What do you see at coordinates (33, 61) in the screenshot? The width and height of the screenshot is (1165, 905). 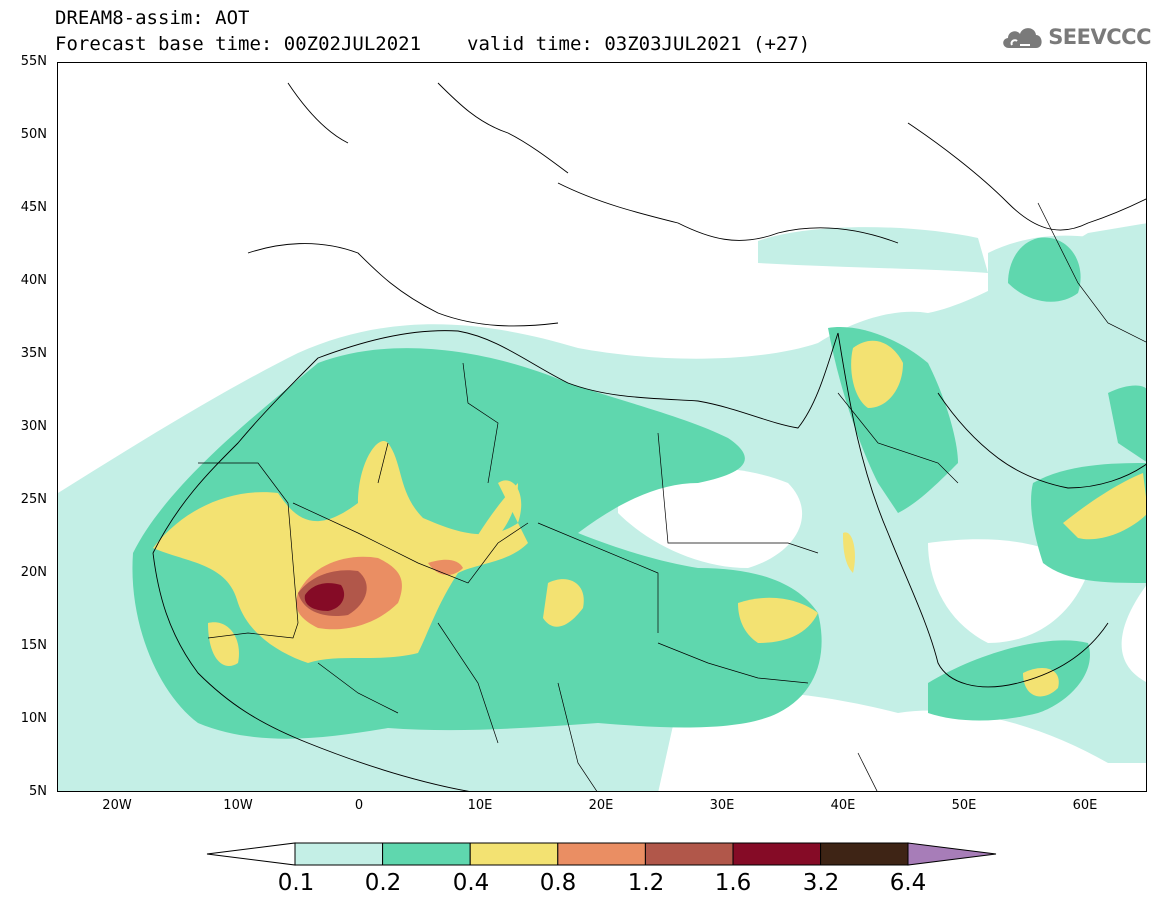 I see `lat-label: 55N` at bounding box center [33, 61].